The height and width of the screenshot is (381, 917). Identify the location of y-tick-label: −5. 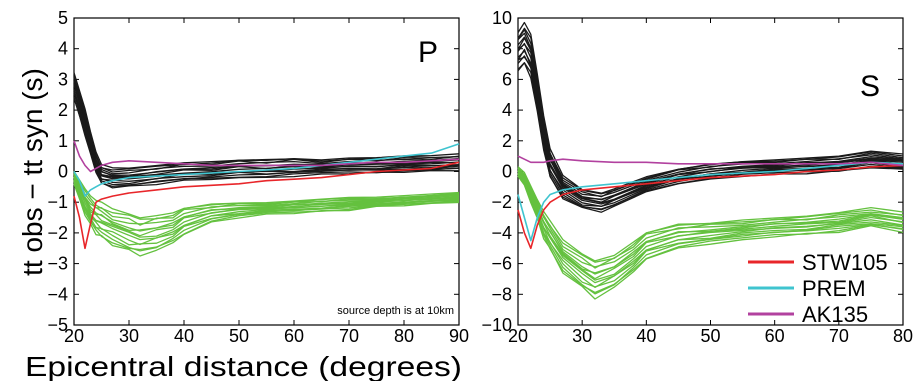
(57, 325).